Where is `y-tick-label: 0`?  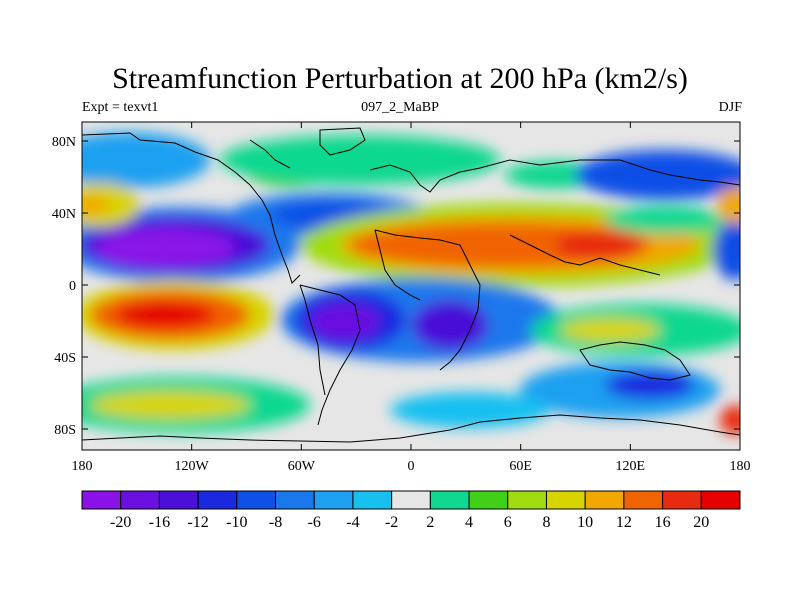 y-tick-label: 0 is located at coordinates (72, 286).